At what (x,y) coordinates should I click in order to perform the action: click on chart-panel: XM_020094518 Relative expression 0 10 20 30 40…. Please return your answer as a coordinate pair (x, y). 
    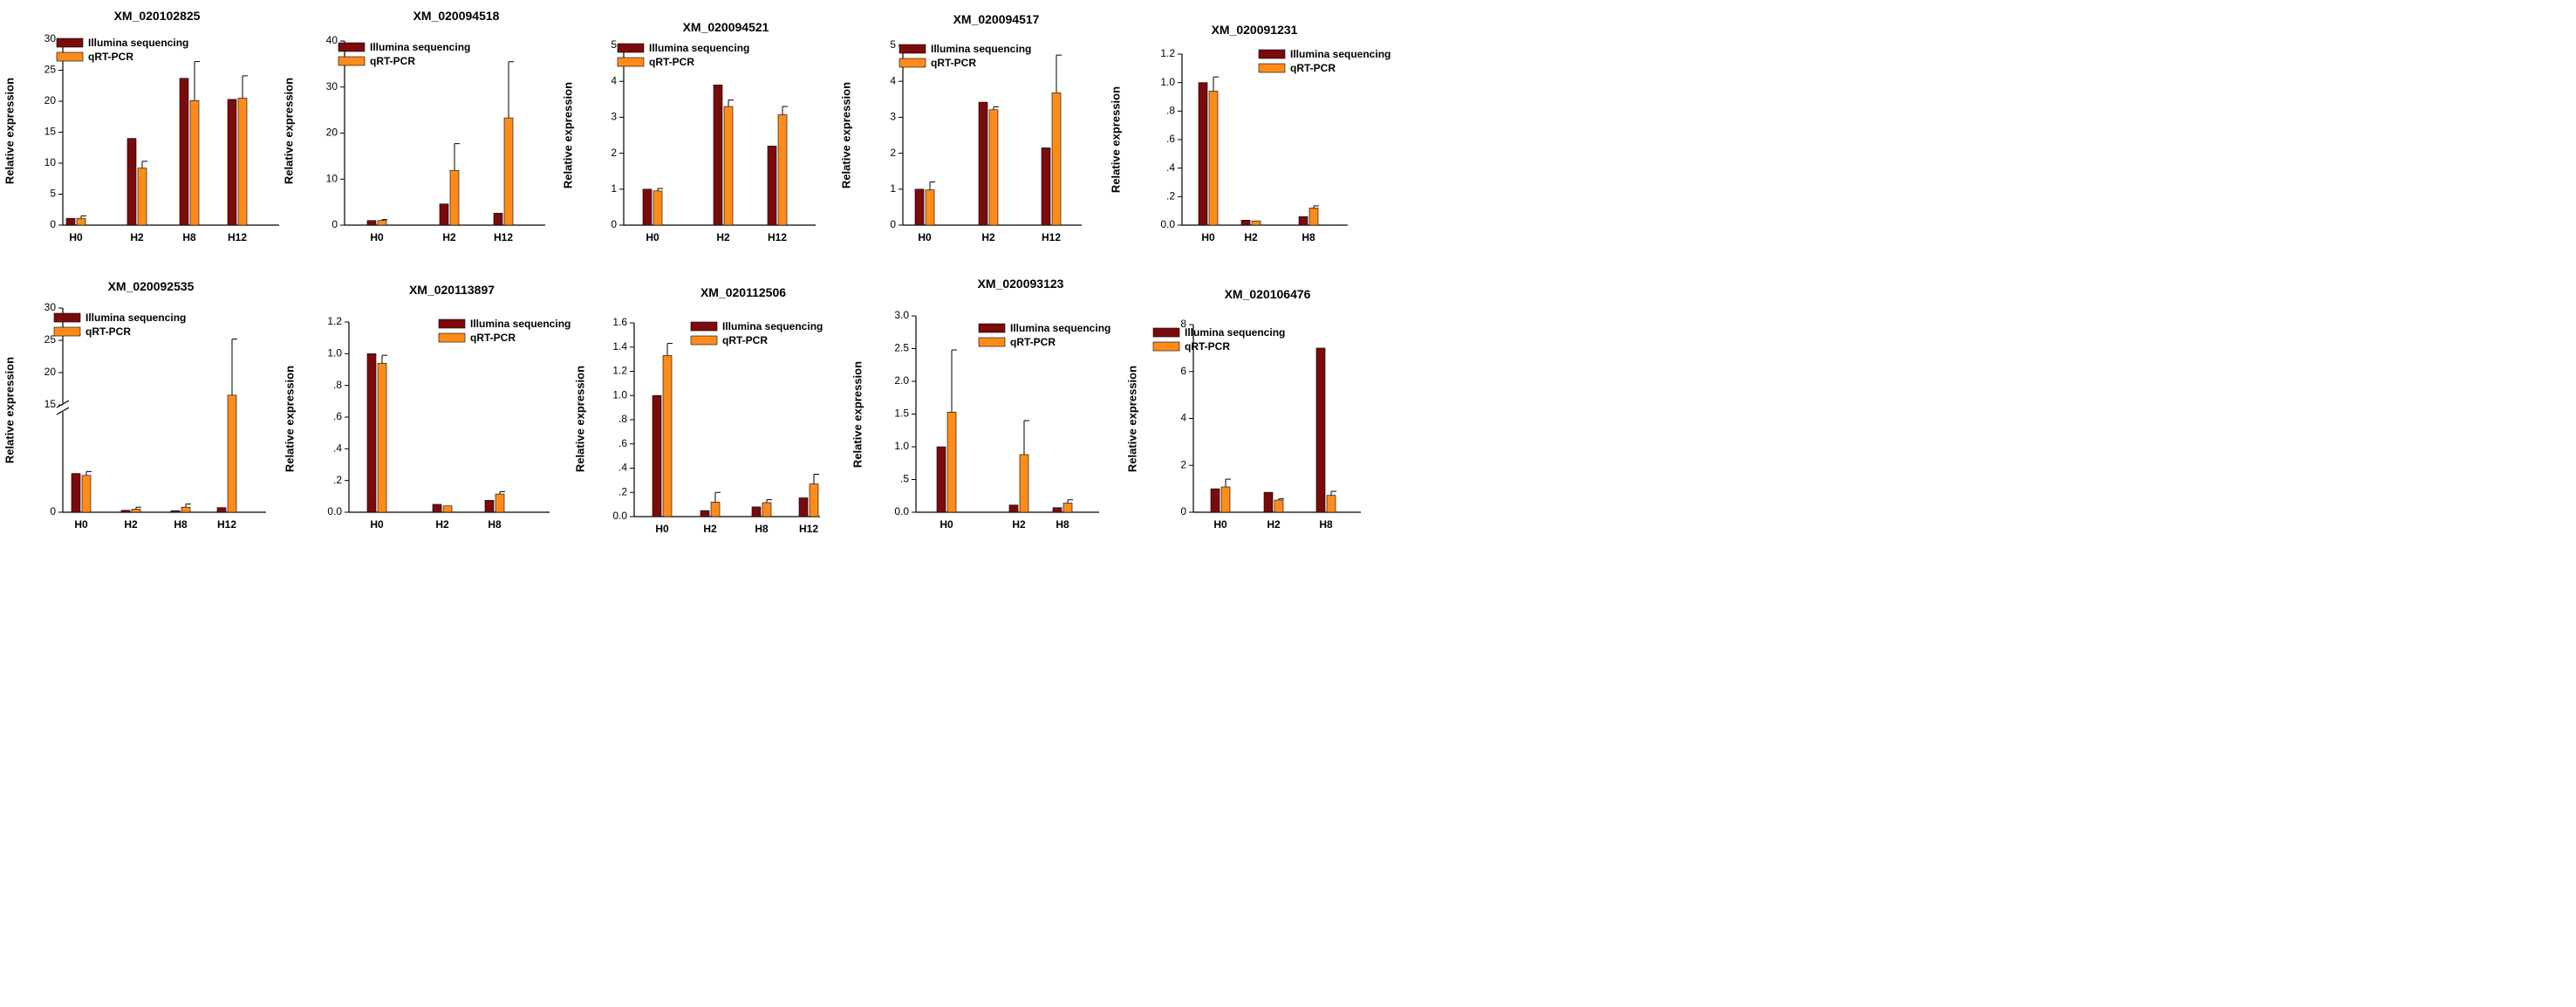
    Looking at the image, I should click on (413, 126).